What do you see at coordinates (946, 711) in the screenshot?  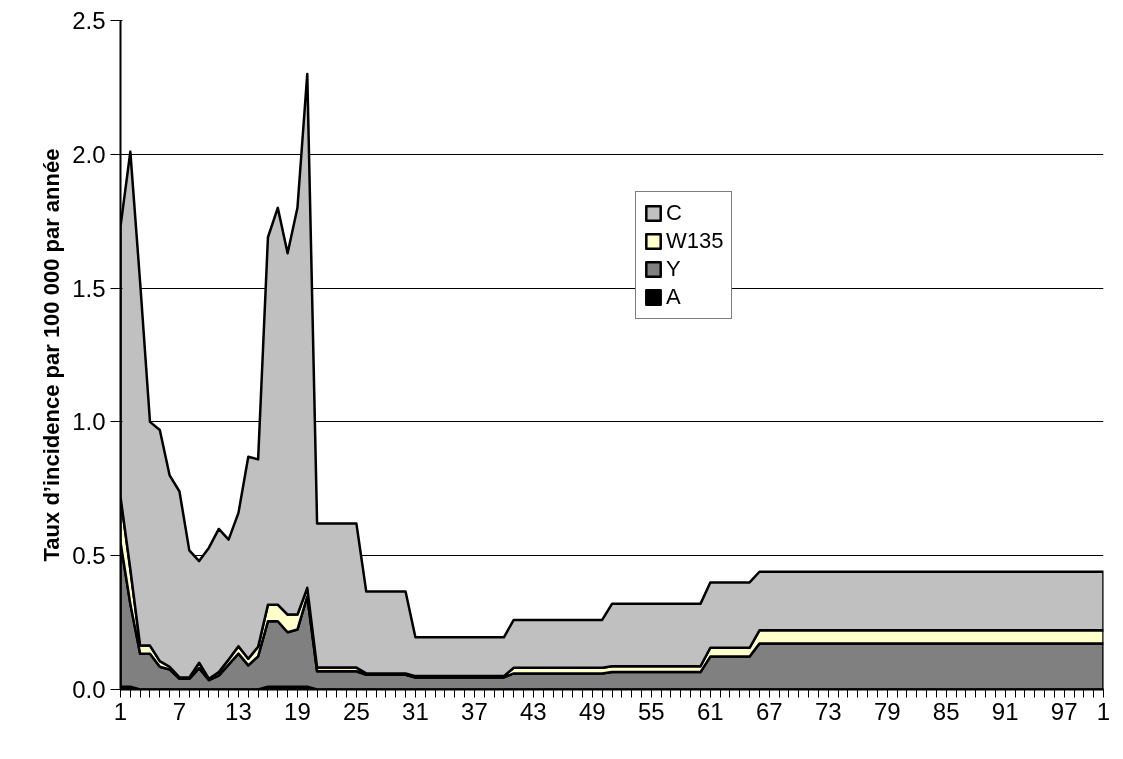 I see `x-tick-label: 85` at bounding box center [946, 711].